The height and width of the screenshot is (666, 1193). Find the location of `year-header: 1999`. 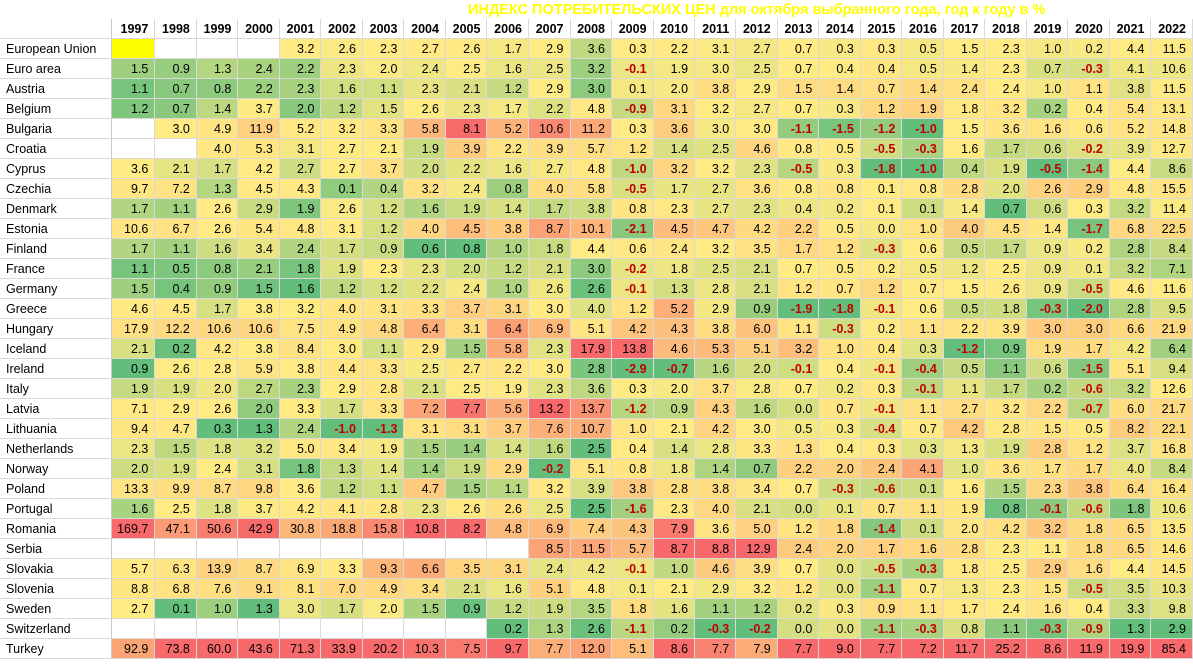

year-header: 1999 is located at coordinates (217, 29).